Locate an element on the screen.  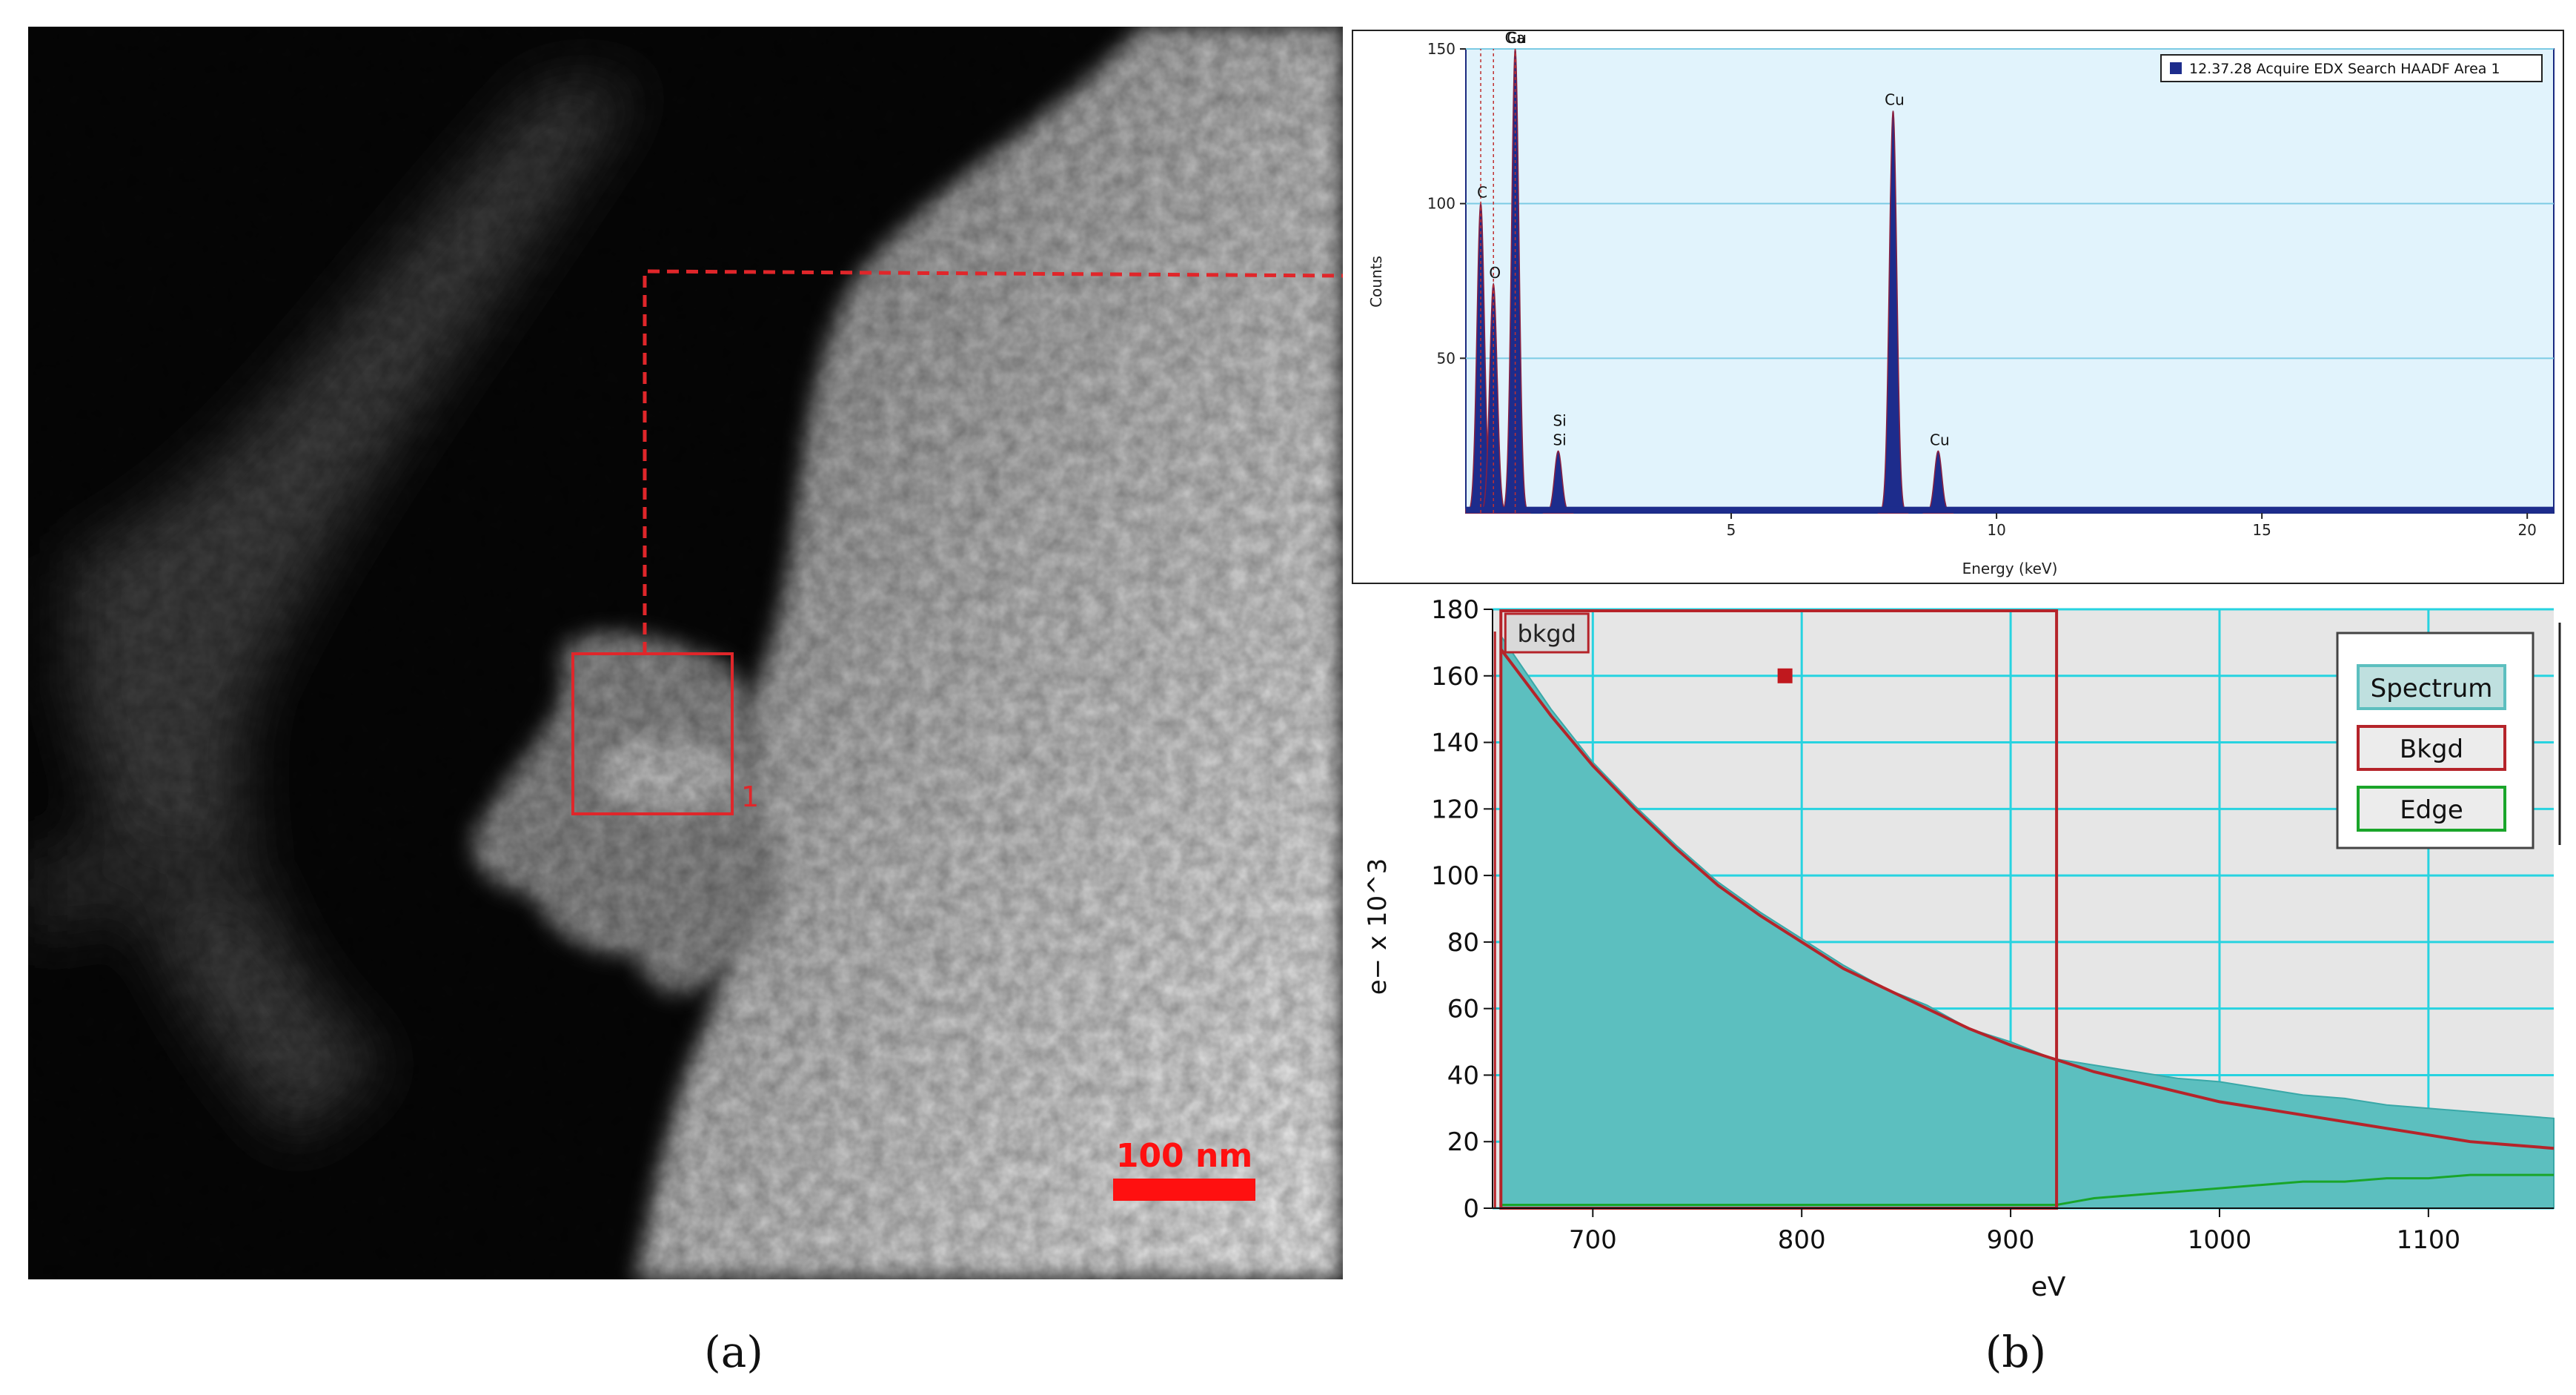
legend-spectrum-box is located at coordinates (2431, 687).